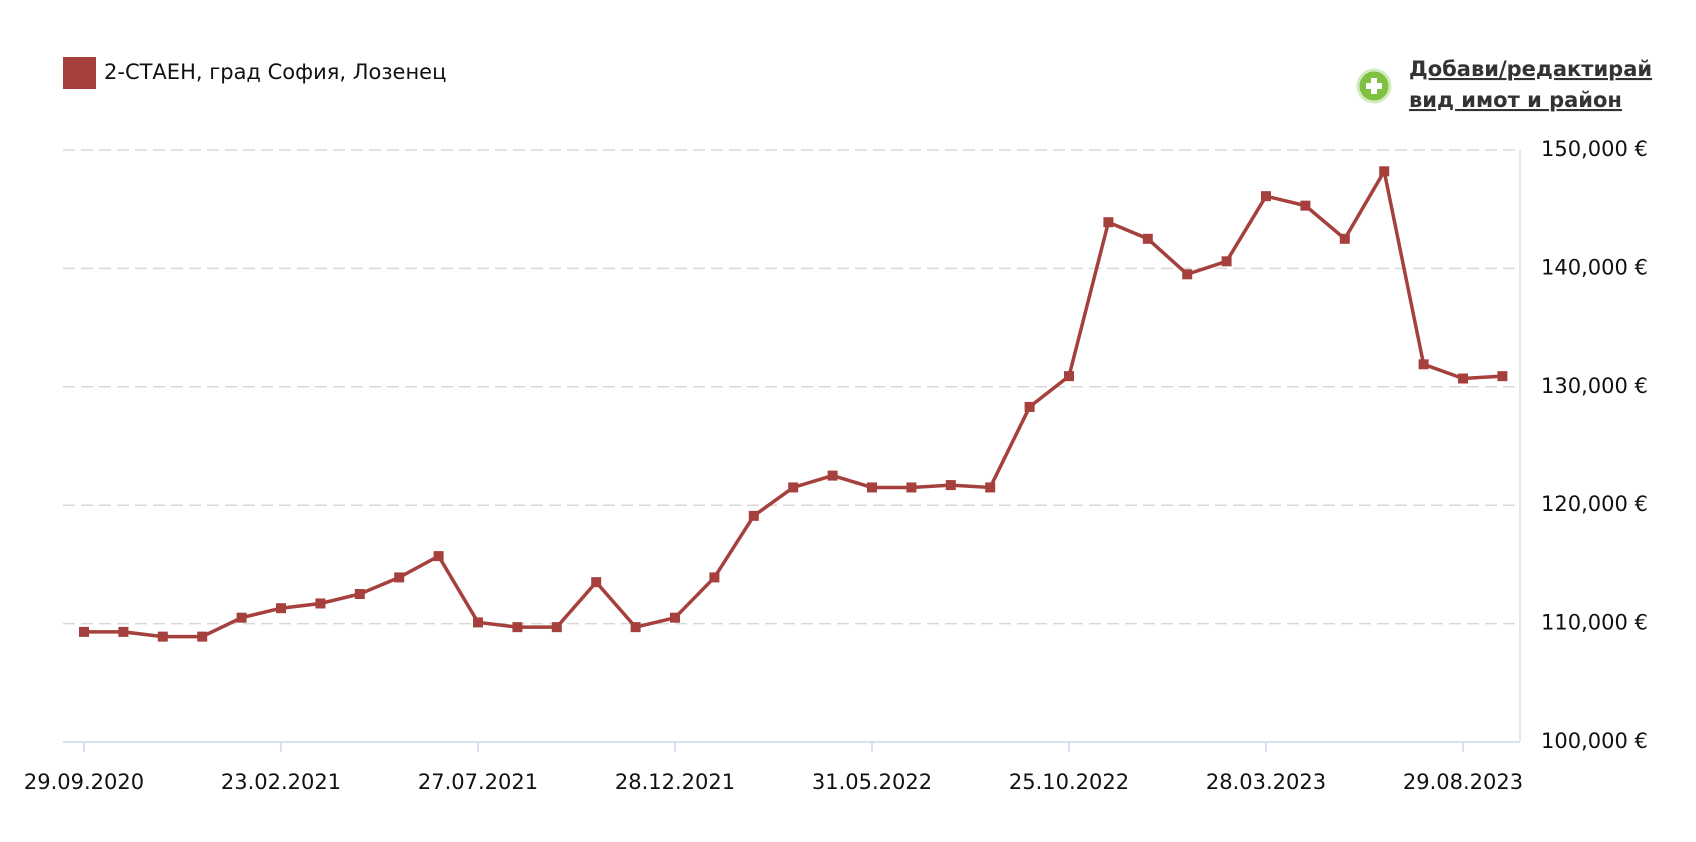 The width and height of the screenshot is (1696, 842). Describe the element at coordinates (1266, 782) in the screenshot. I see `x-tick-label: 28.03.2023` at that location.